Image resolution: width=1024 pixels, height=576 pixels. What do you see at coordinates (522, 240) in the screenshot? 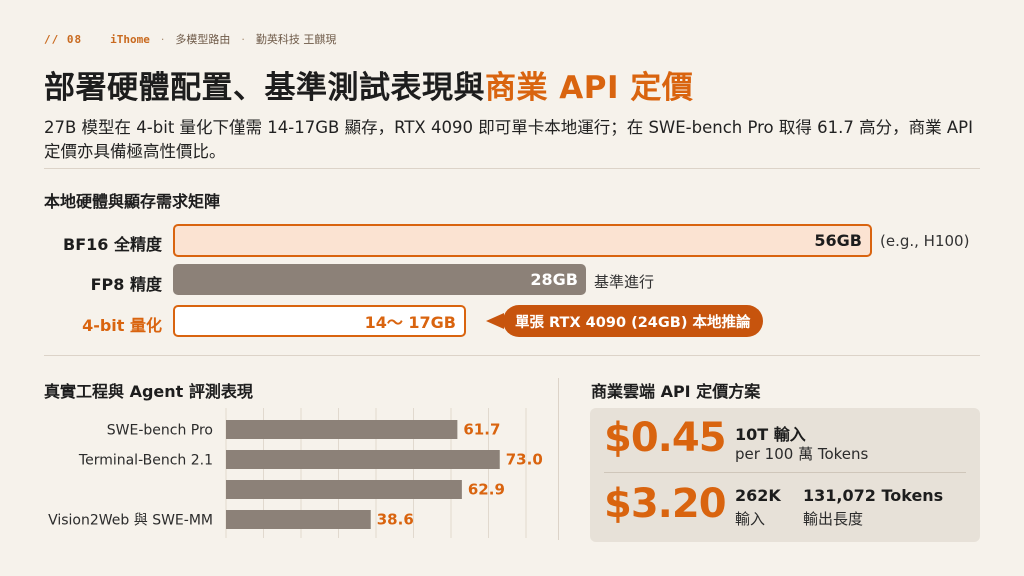
I see `bf16-bar: 56GB` at bounding box center [522, 240].